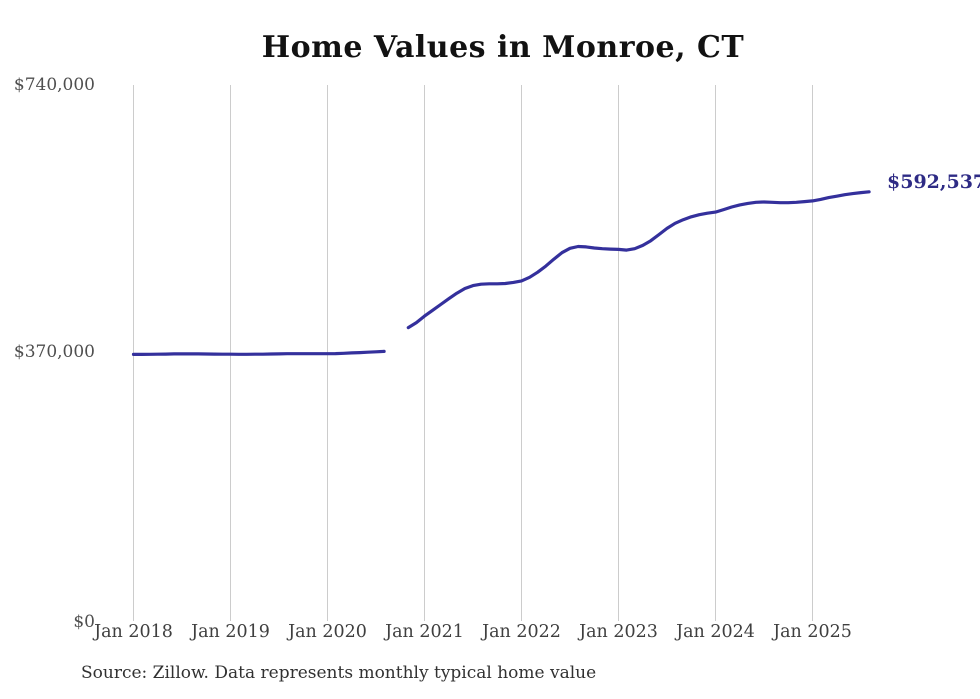 The height and width of the screenshot is (699, 980). What do you see at coordinates (54, 352) in the screenshot?
I see `y-axis-tick-label-370000: $370,000` at bounding box center [54, 352].